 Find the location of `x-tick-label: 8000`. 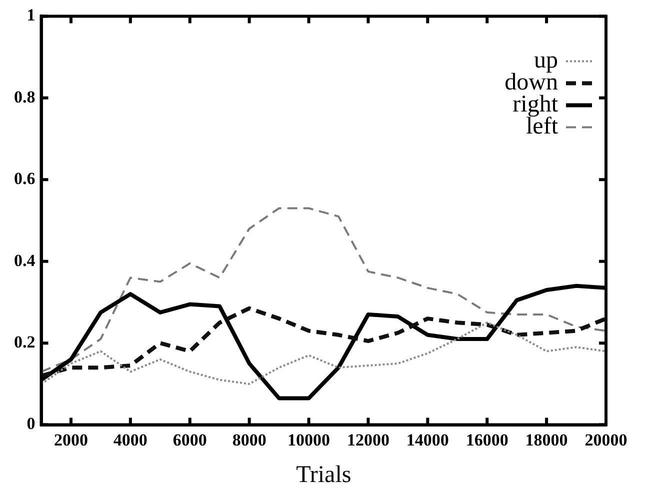

x-tick-label: 8000 is located at coordinates (249, 440).